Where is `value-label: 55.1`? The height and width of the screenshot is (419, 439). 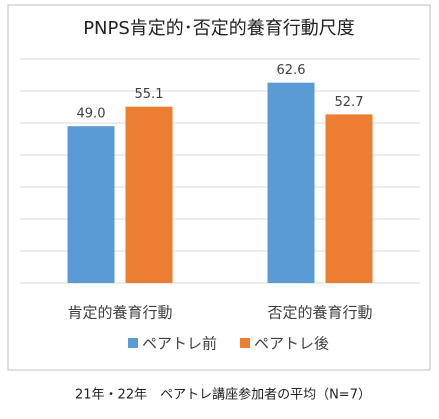 value-label: 55.1 is located at coordinates (149, 94).